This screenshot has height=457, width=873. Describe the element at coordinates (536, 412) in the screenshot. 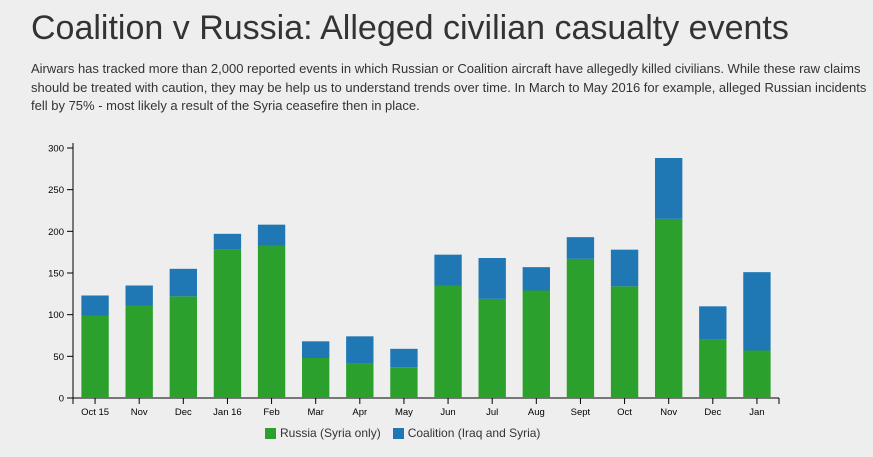

I see `x-tick-label: Aug` at that location.